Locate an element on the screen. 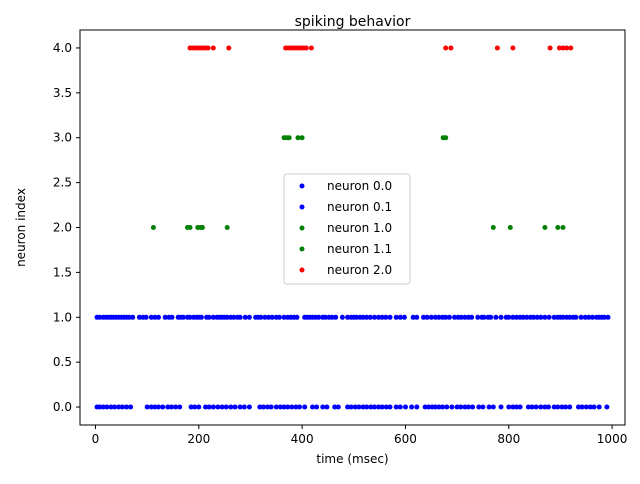 Image resolution: width=640 pixels, height=484 pixels. x-tick-label: 400 is located at coordinates (302, 439).